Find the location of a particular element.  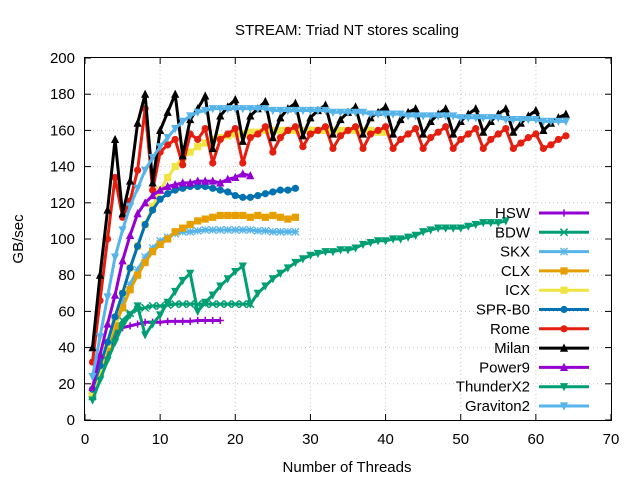

y-tick-label: 20 is located at coordinates (66, 384).